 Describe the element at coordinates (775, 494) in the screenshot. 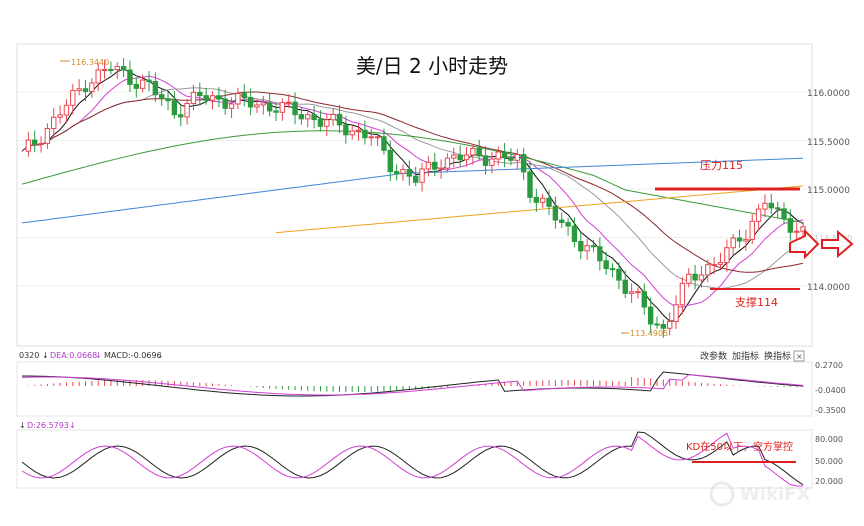

I see `svg-text: WikiFX` at that location.